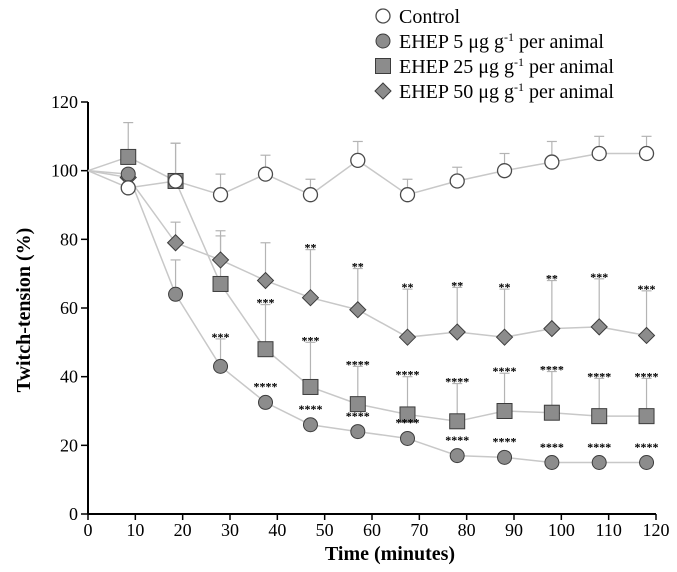 This screenshot has width=677, height=572. I want to click on x-tick-label: 60, so click(372, 530).